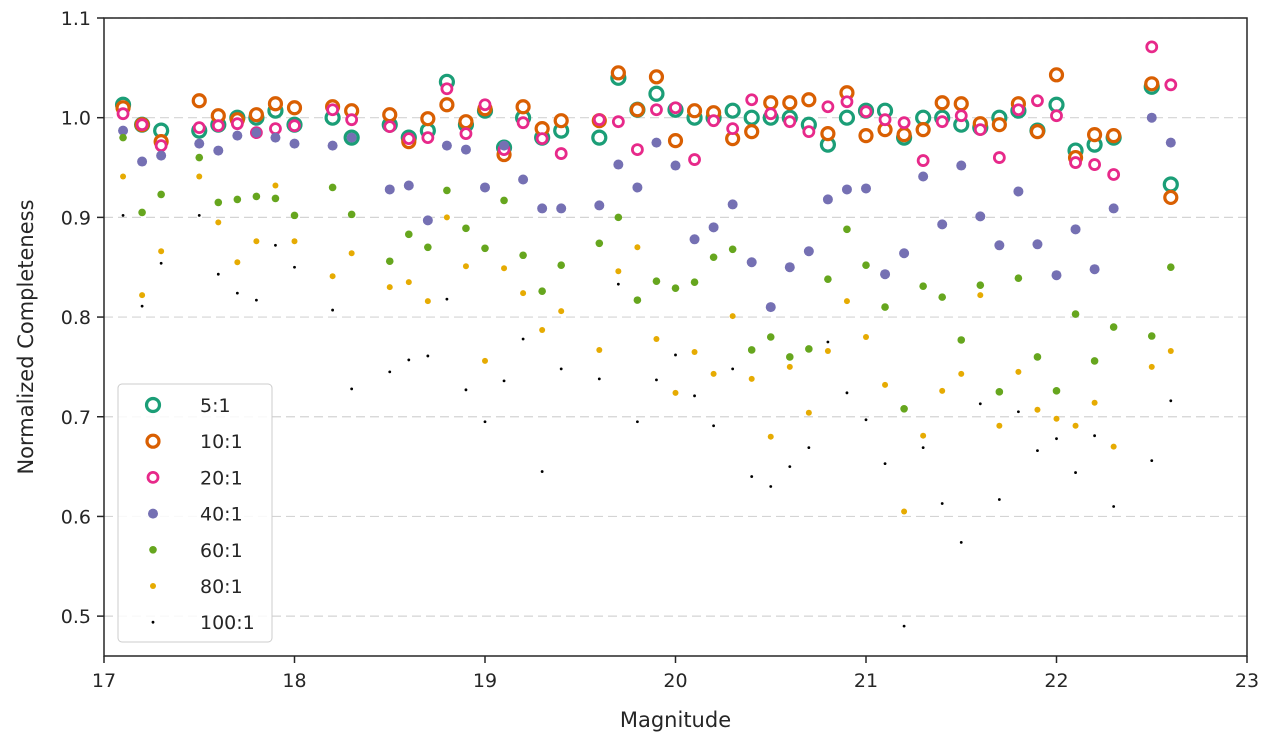 The width and height of the screenshot is (1270, 737). I want to click on y-axis-ticks: 0.5 0.6 0.7 0.8 0.9 1.0 1.1, so click(82, 318).